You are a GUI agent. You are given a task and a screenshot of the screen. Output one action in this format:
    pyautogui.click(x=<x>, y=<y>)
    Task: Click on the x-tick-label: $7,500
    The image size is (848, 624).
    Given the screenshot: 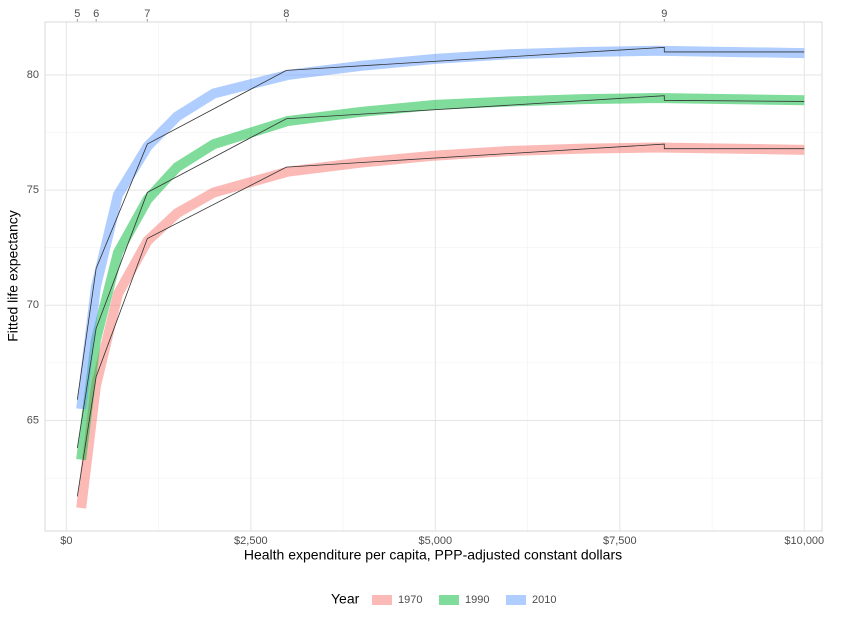 What is the action you would take?
    pyautogui.click(x=620, y=541)
    